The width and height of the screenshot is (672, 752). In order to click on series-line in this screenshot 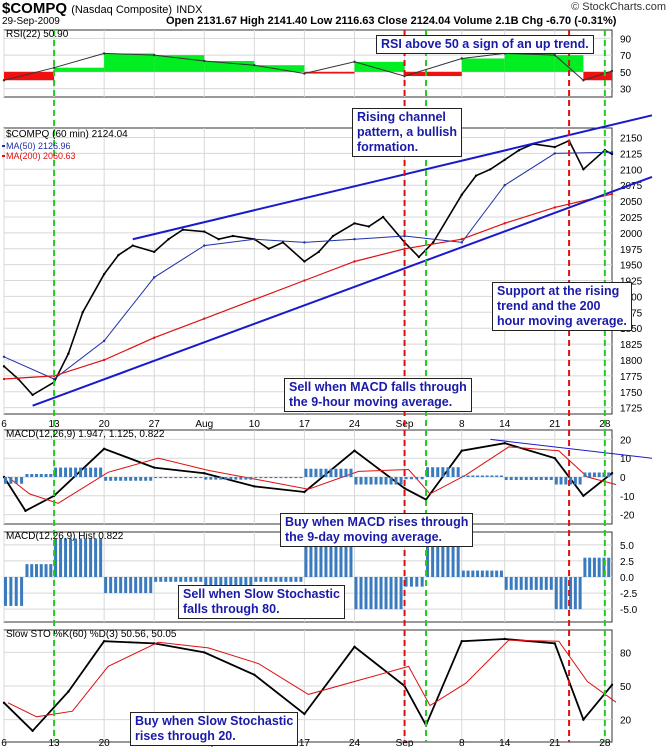, I will do `click(308, 477)`.